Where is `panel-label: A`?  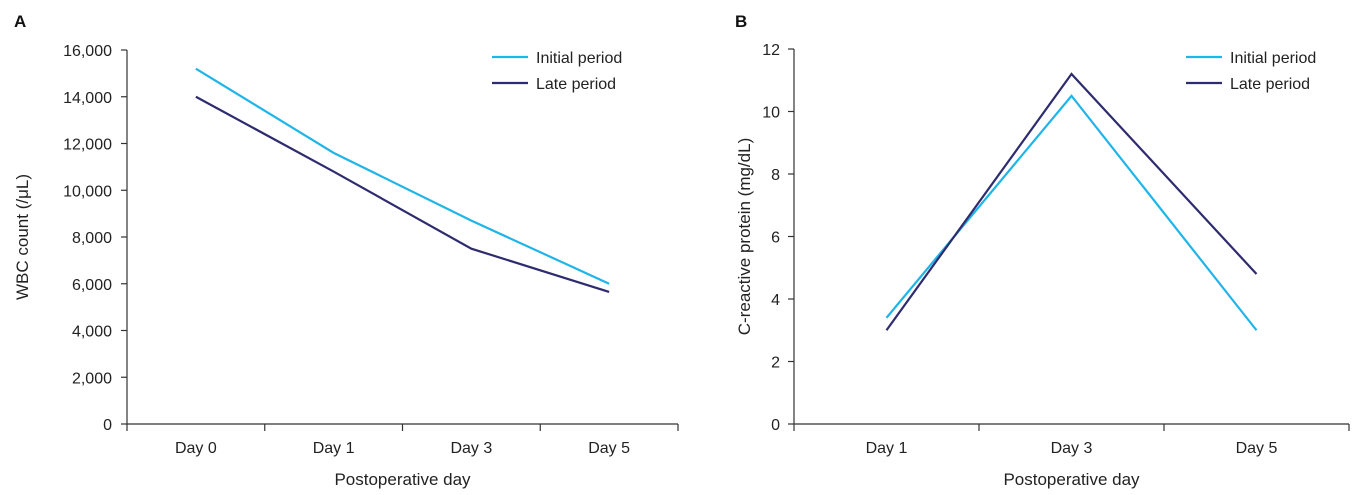
panel-label: A is located at coordinates (20, 21).